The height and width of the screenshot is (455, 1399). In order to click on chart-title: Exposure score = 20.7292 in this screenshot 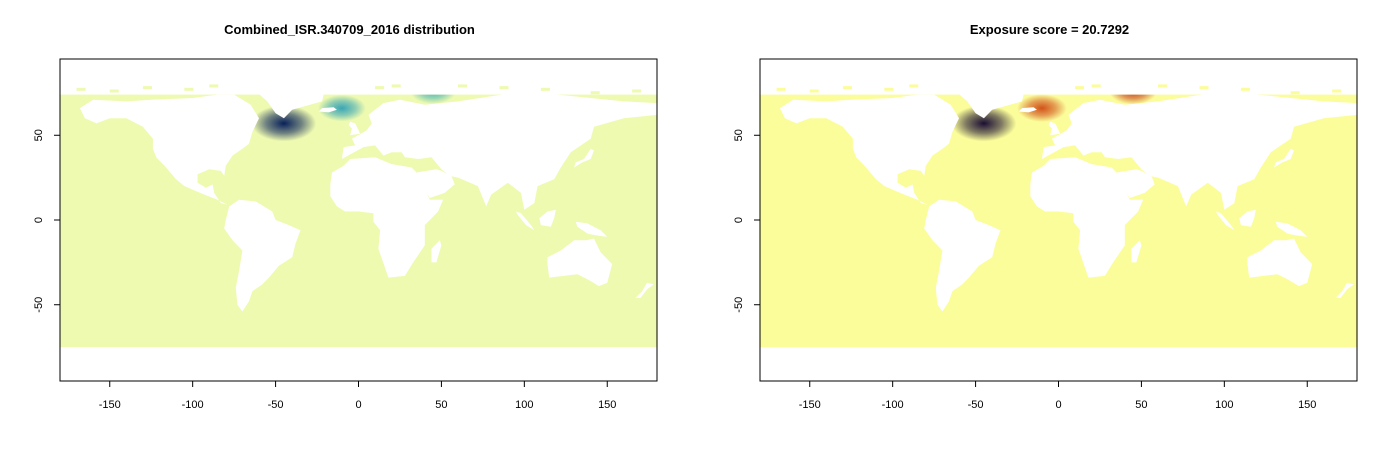, I will do `click(1049, 29)`.